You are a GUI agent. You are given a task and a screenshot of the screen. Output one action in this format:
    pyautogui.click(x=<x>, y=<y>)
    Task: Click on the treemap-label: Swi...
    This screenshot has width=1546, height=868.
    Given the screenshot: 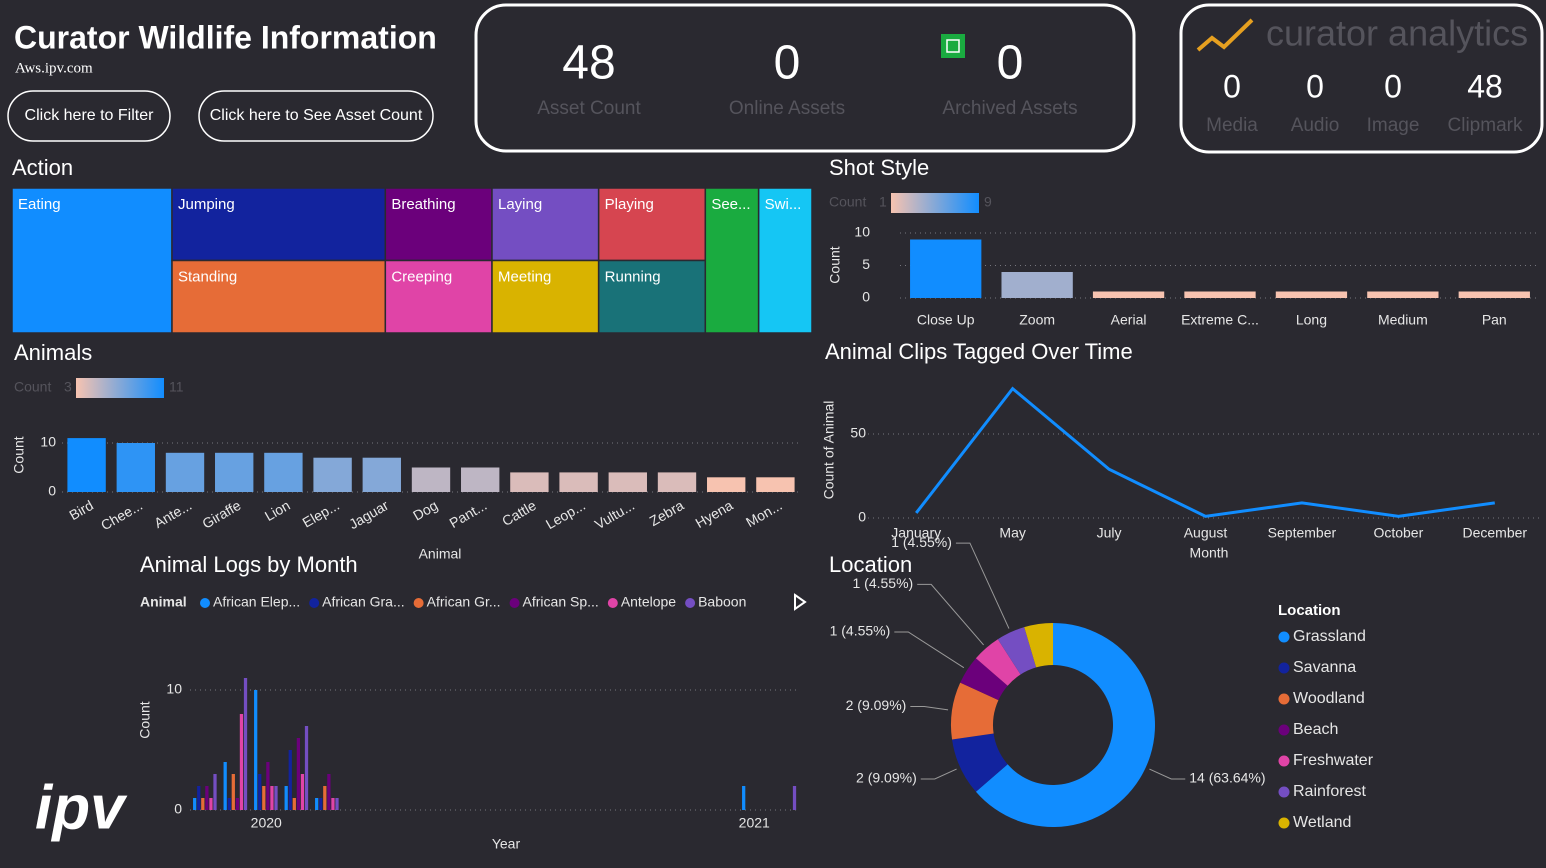 What is the action you would take?
    pyautogui.click(x=783, y=204)
    